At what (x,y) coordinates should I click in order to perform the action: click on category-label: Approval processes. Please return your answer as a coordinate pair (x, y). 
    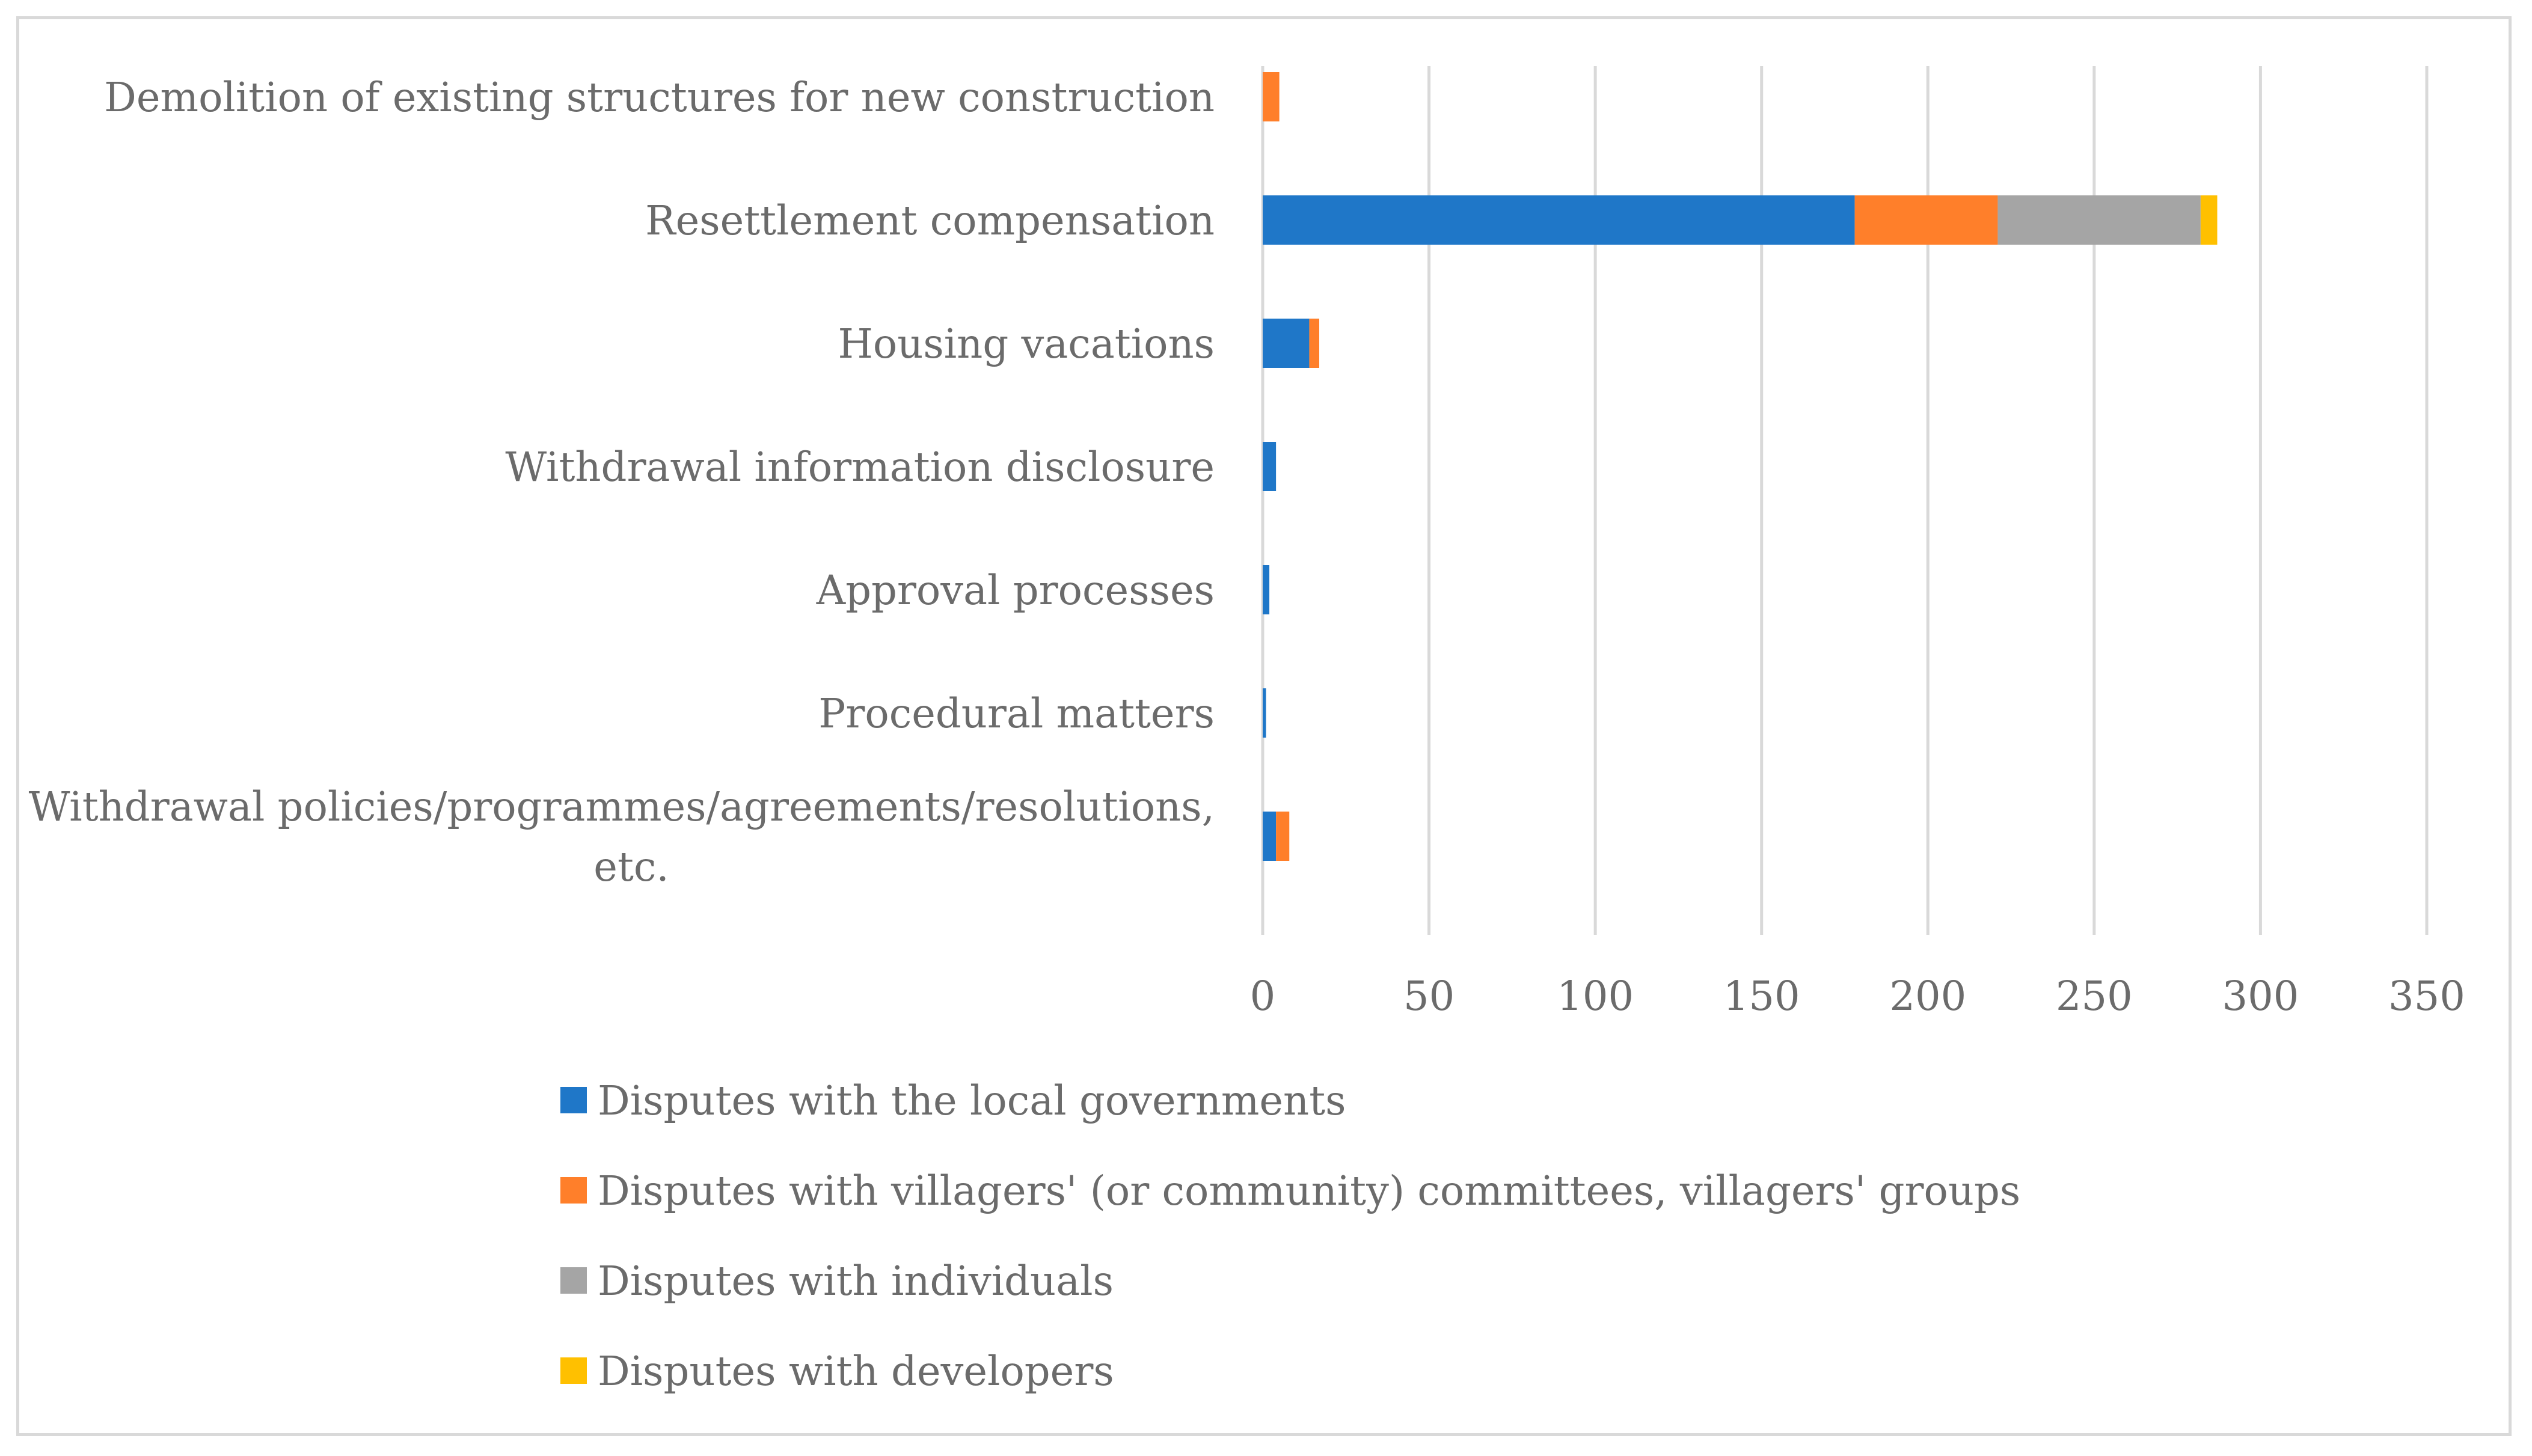
    Looking at the image, I should click on (1015, 591).